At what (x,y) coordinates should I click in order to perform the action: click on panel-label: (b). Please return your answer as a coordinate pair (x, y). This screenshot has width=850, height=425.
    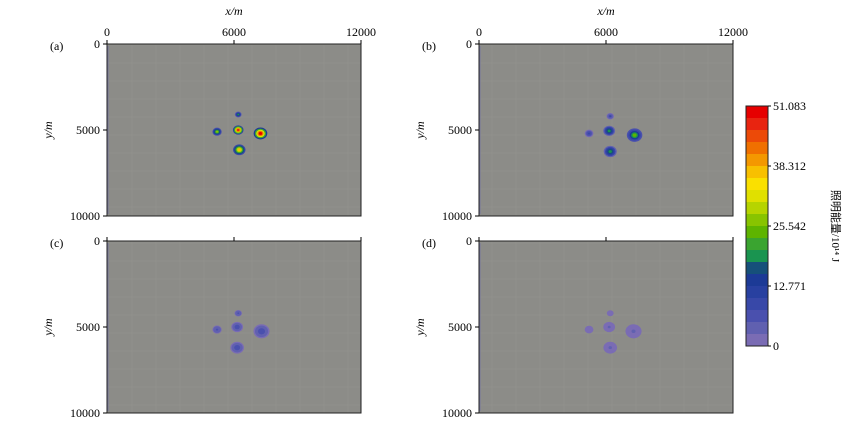
    Looking at the image, I should click on (429, 46).